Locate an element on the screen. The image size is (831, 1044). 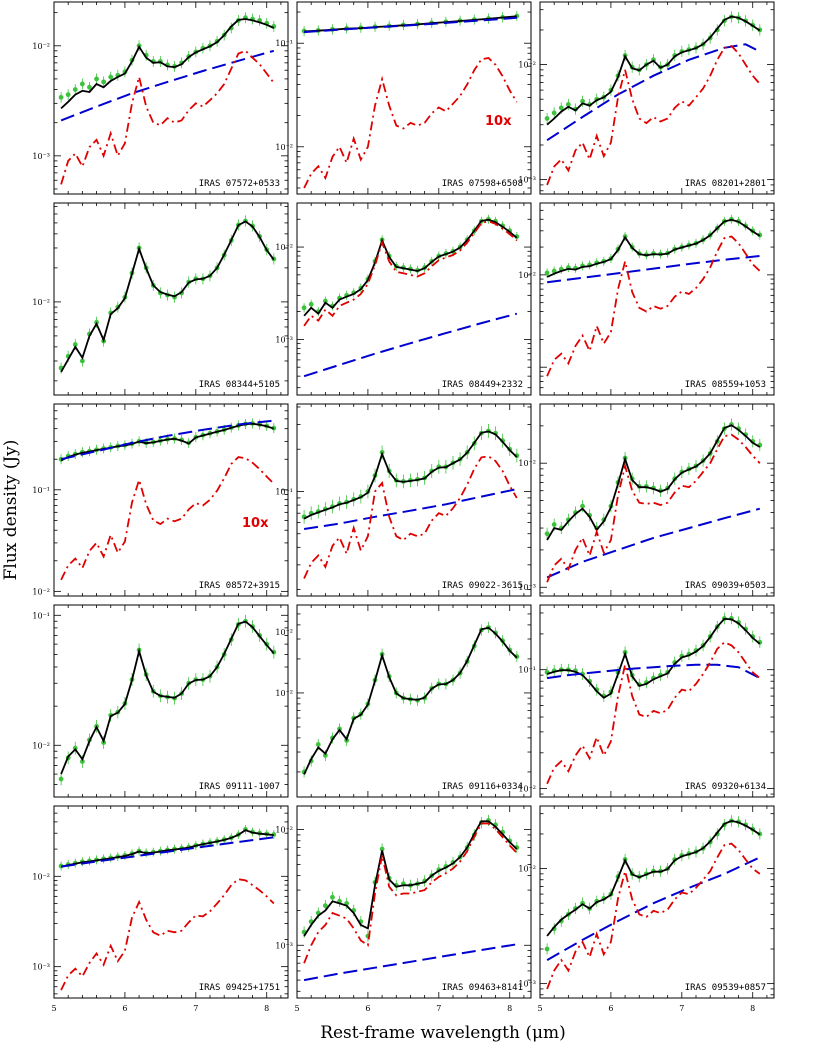
x-tick-label: 5 is located at coordinates (296, 1008).